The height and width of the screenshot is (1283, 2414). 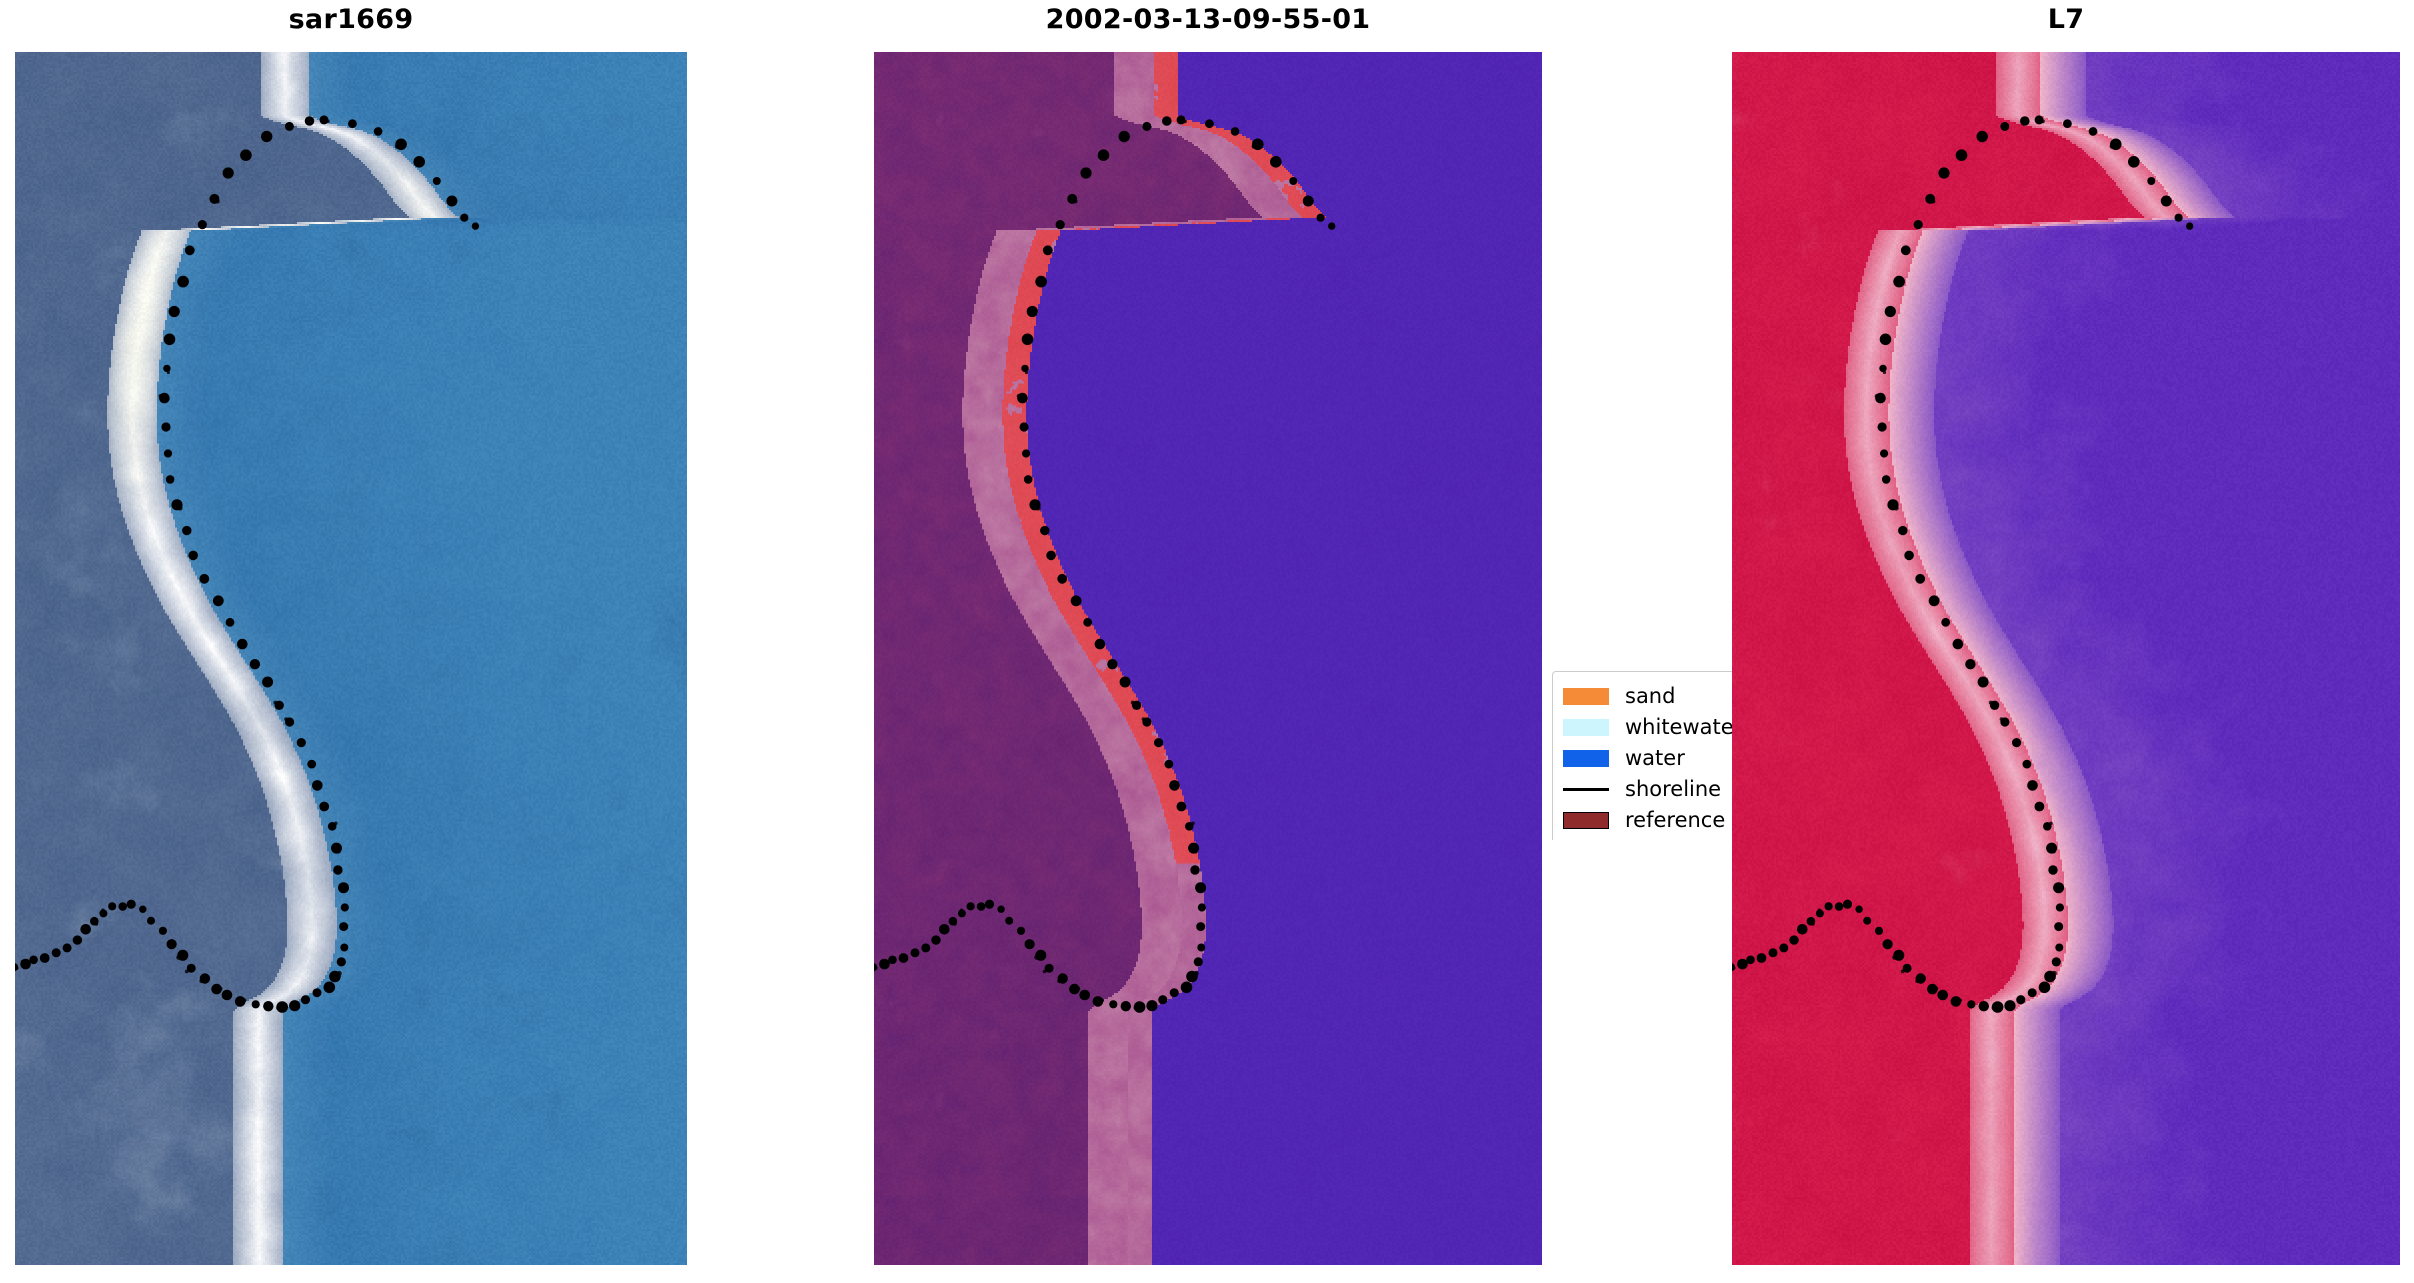 I want to click on legend-item-sand: sand, so click(x=1647, y=696).